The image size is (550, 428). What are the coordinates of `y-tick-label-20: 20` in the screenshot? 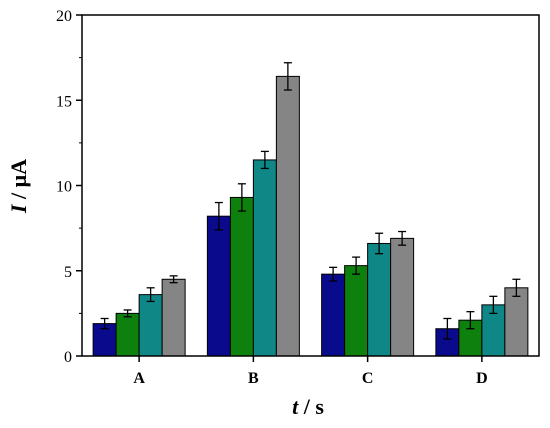 It's located at (64, 16).